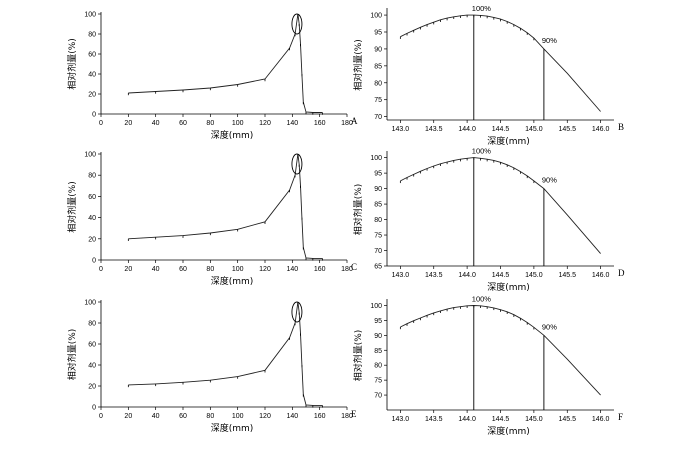 This screenshot has height=452, width=700. What do you see at coordinates (225, 63) in the screenshot?
I see `dose-curve-a` at bounding box center [225, 63].